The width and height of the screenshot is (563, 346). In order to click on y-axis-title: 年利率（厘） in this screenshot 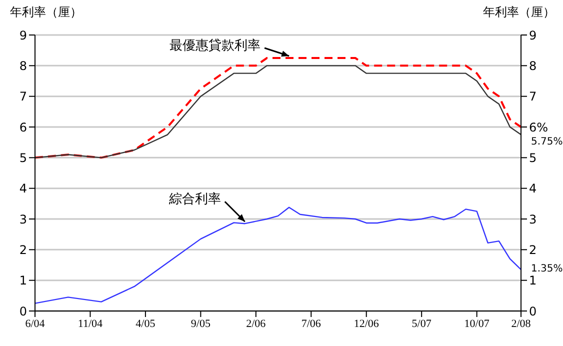, I will do `click(46, 12)`.